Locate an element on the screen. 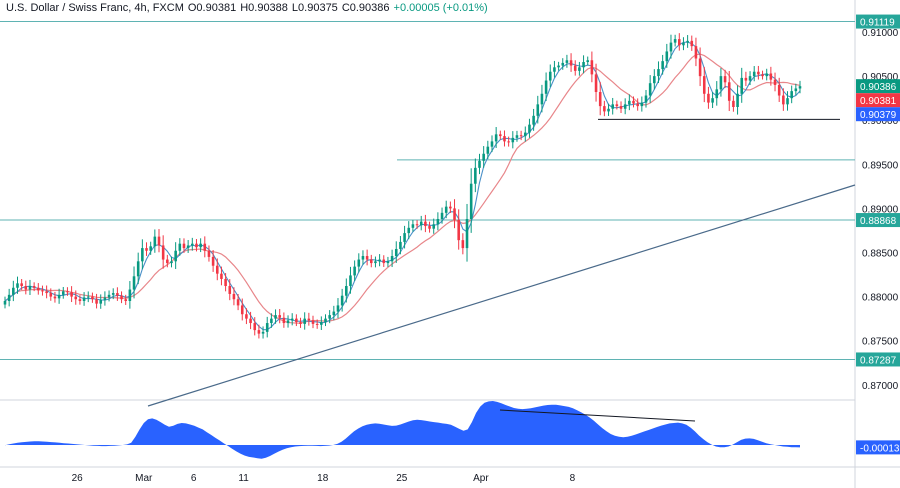 Image resolution: width=900 pixels, height=488 pixels. y-tick-label: 0.89500 is located at coordinates (880, 165).